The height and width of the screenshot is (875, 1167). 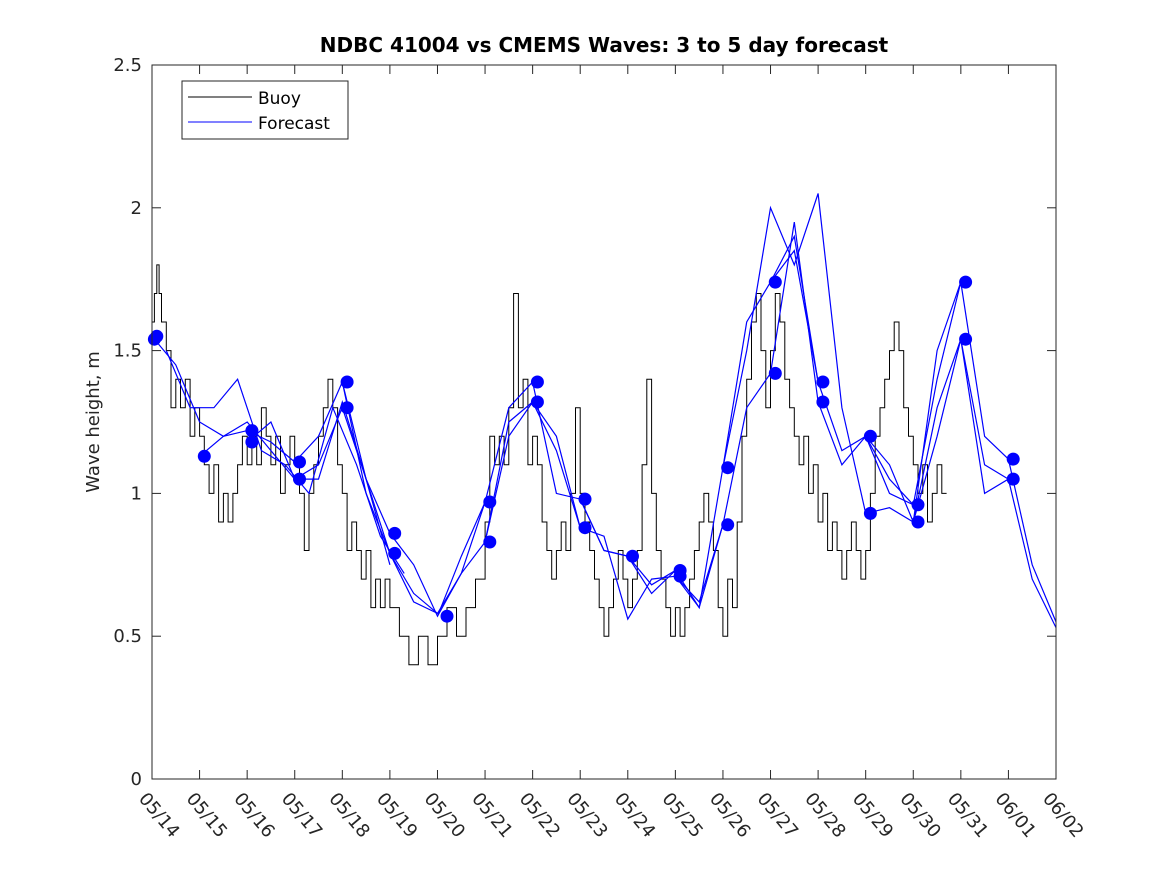 What do you see at coordinates (279, 99) in the screenshot?
I see `legend-buoy-label: Buoy` at bounding box center [279, 99].